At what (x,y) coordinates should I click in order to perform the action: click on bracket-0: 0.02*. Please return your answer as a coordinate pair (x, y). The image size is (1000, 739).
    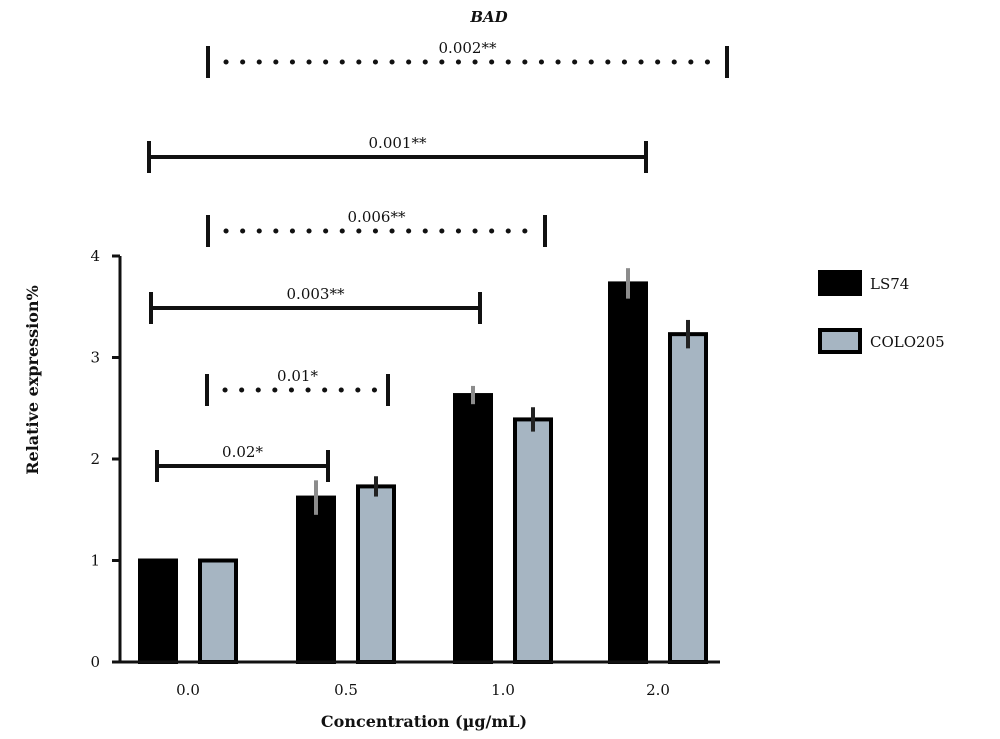
    Looking at the image, I should click on (242, 462).